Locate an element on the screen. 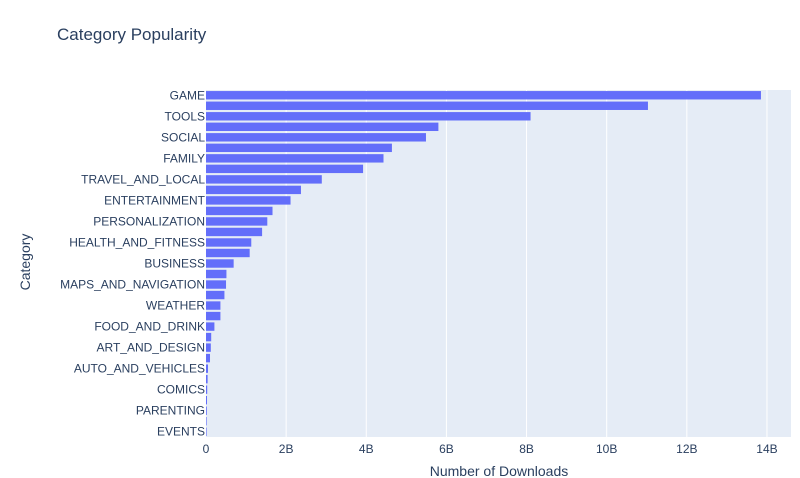  y-tick-label: FAMILY is located at coordinates (184, 158).